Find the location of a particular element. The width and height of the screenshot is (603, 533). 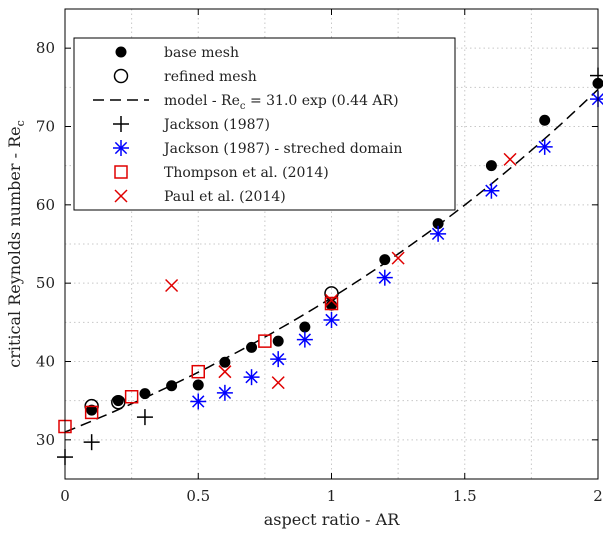

legend-label-text: model - Re is located at coordinates (202, 101).